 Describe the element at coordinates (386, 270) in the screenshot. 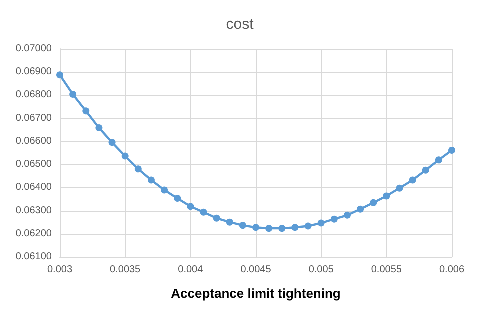

I see `x-tick-label: 0.0055` at that location.